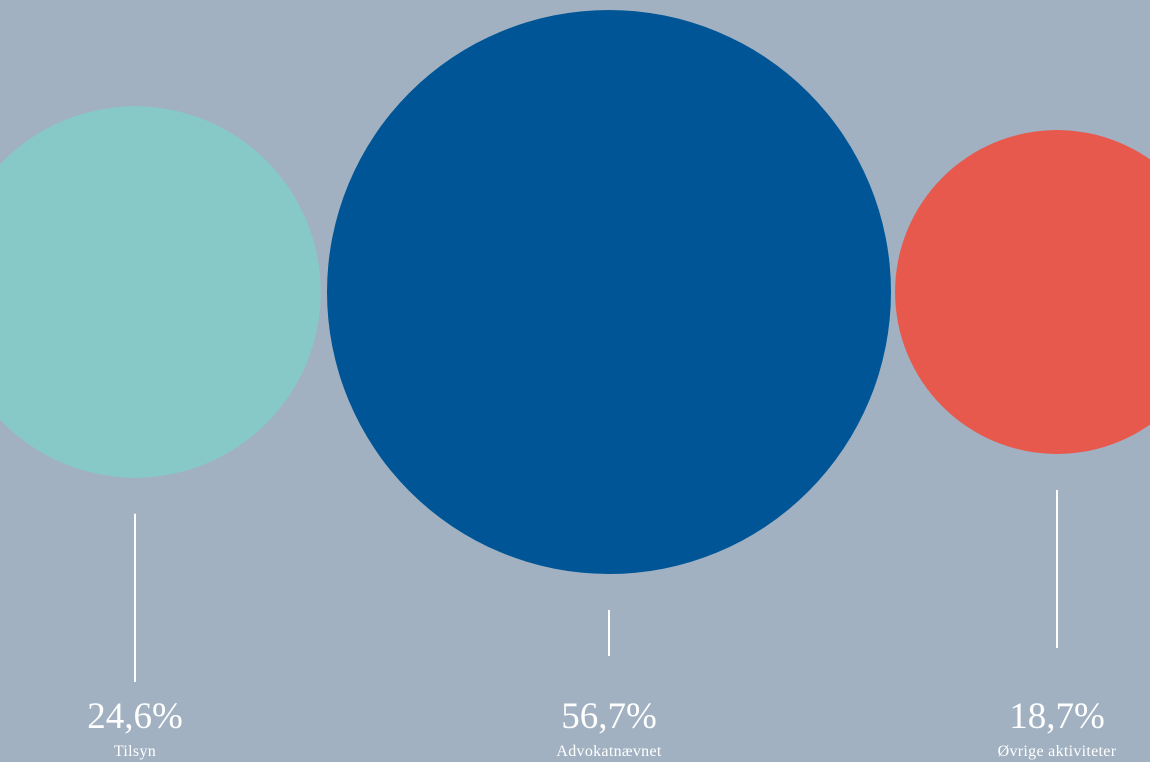 The image size is (1150, 762). Describe the element at coordinates (608, 751) in the screenshot. I see `category-label: Advokatnævnet` at that location.